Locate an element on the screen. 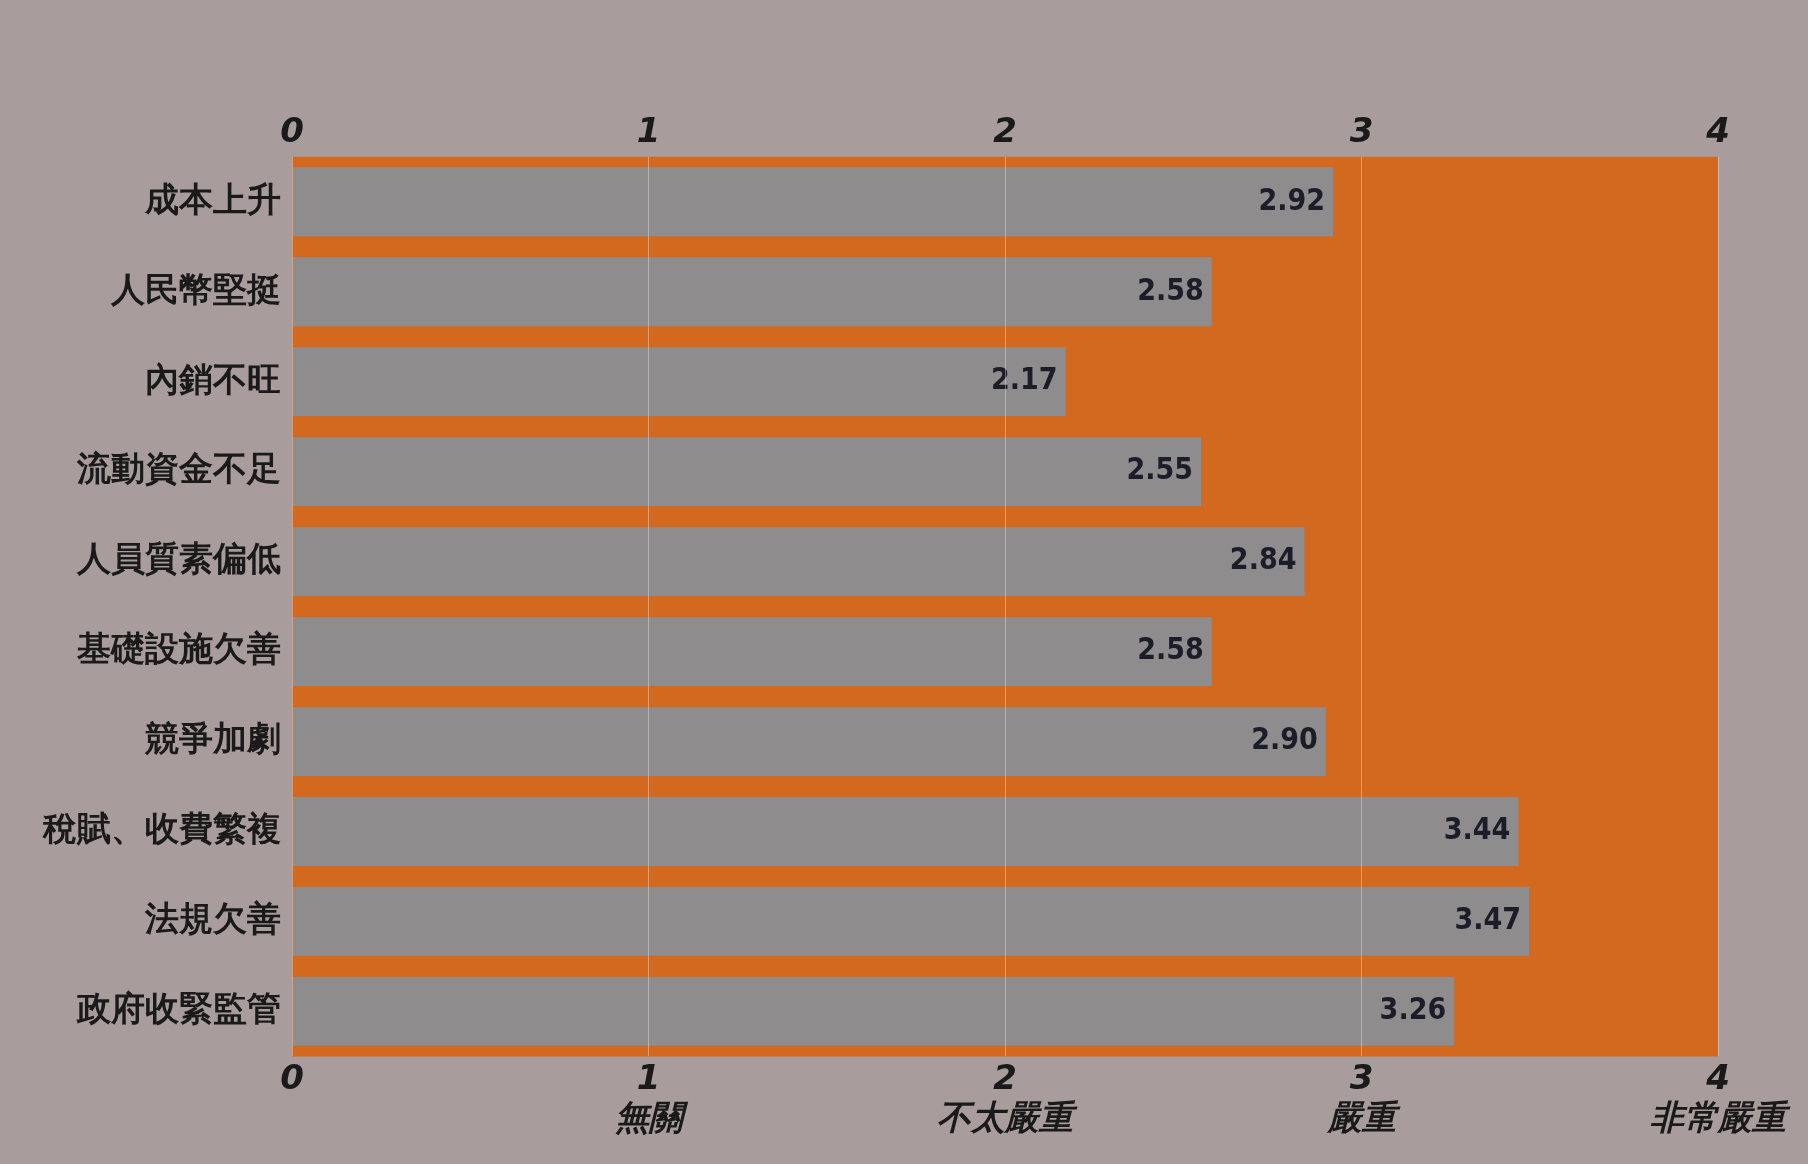 The width and height of the screenshot is (1808, 1164). x-tick-label: 3 嚴重 is located at coordinates (1363, 1097).